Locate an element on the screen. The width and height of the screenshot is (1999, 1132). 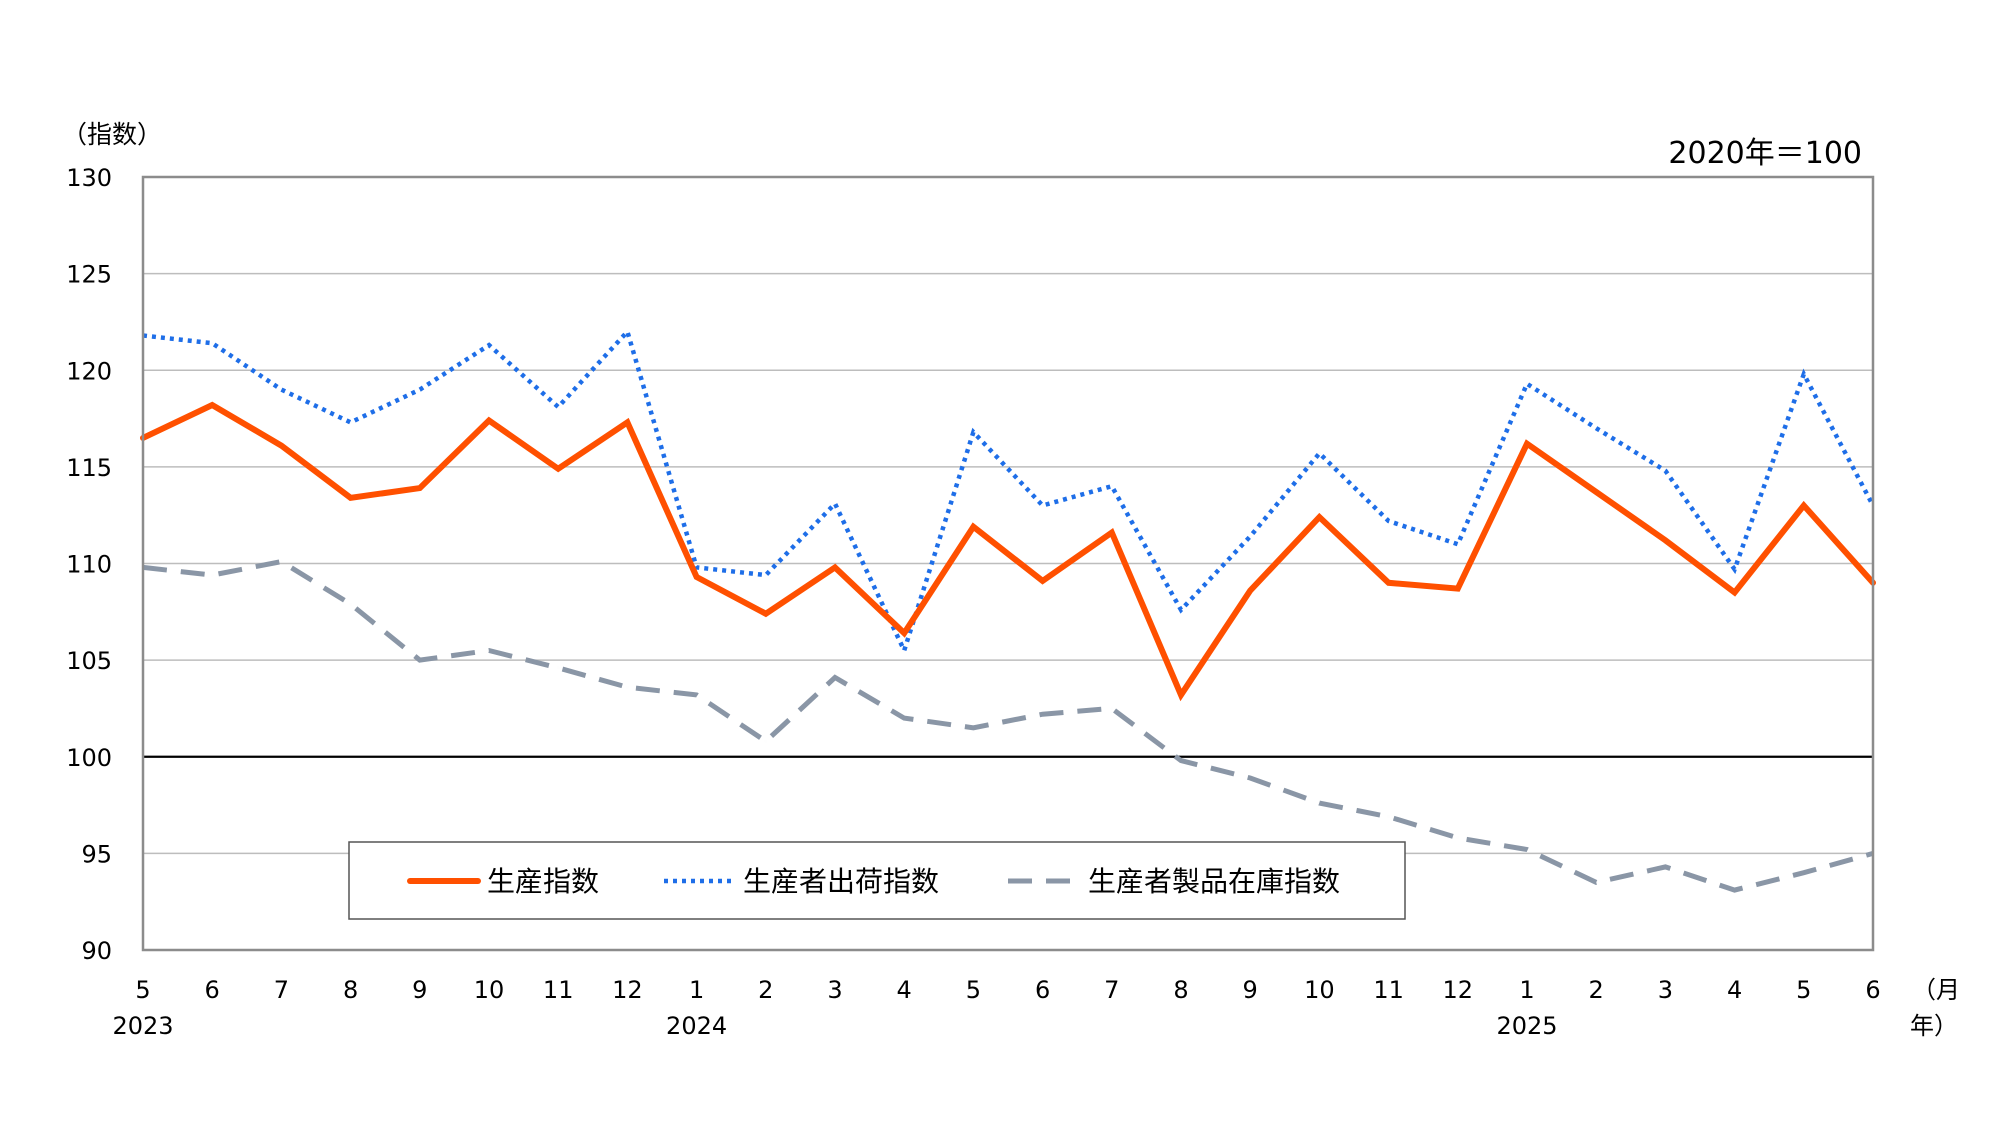
x-year-label: 2024 is located at coordinates (696, 1026).